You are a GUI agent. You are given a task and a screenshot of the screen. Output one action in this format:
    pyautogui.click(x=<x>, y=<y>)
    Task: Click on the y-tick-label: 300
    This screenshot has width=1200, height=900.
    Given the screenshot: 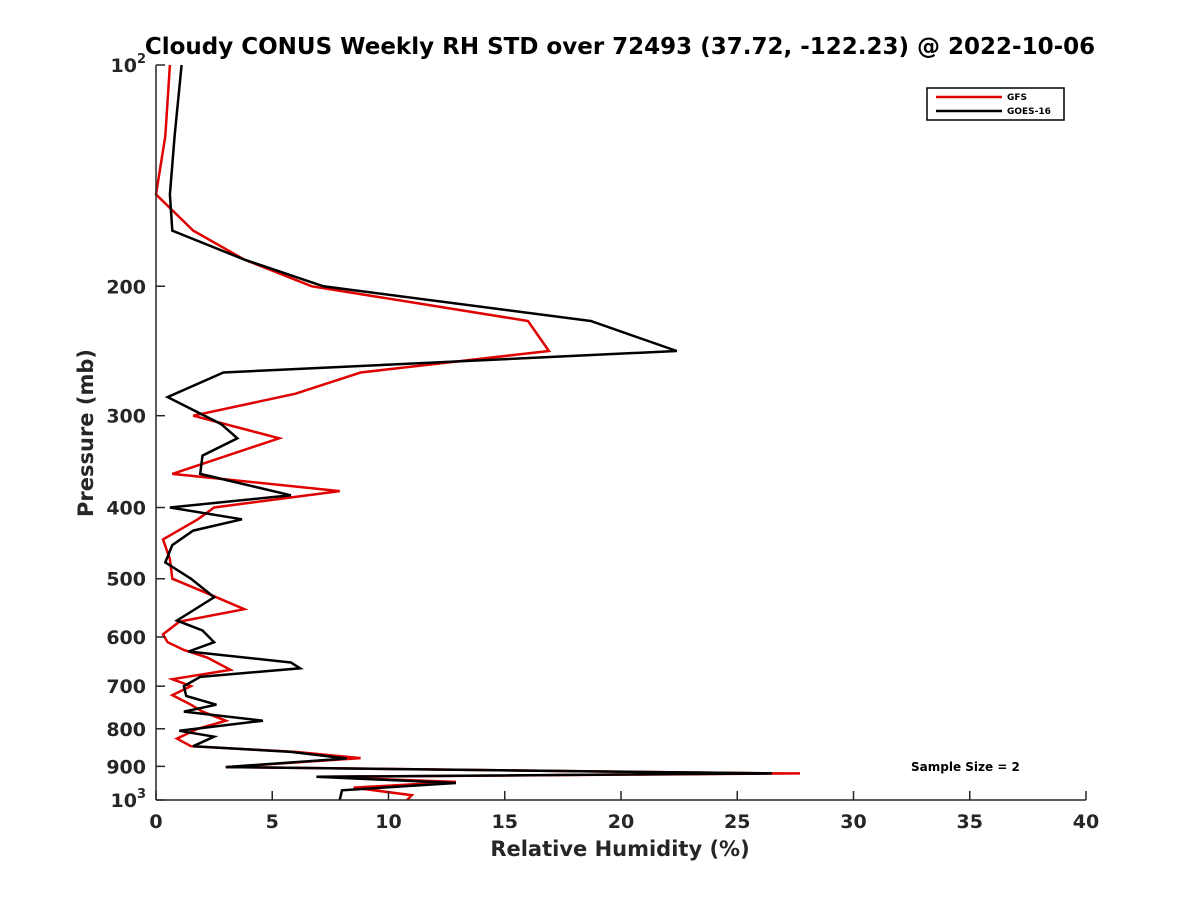 What is the action you would take?
    pyautogui.click(x=126, y=417)
    